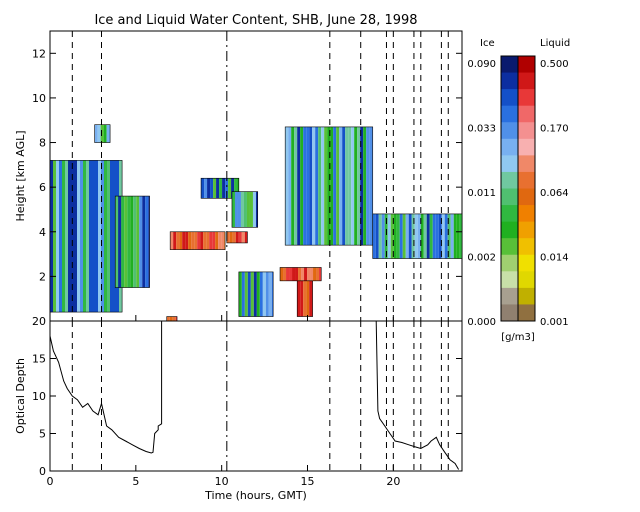 This screenshot has height=512, width=640. What do you see at coordinates (509, 189) in the screenshot?
I see `ice-colorbar` at bounding box center [509, 189].